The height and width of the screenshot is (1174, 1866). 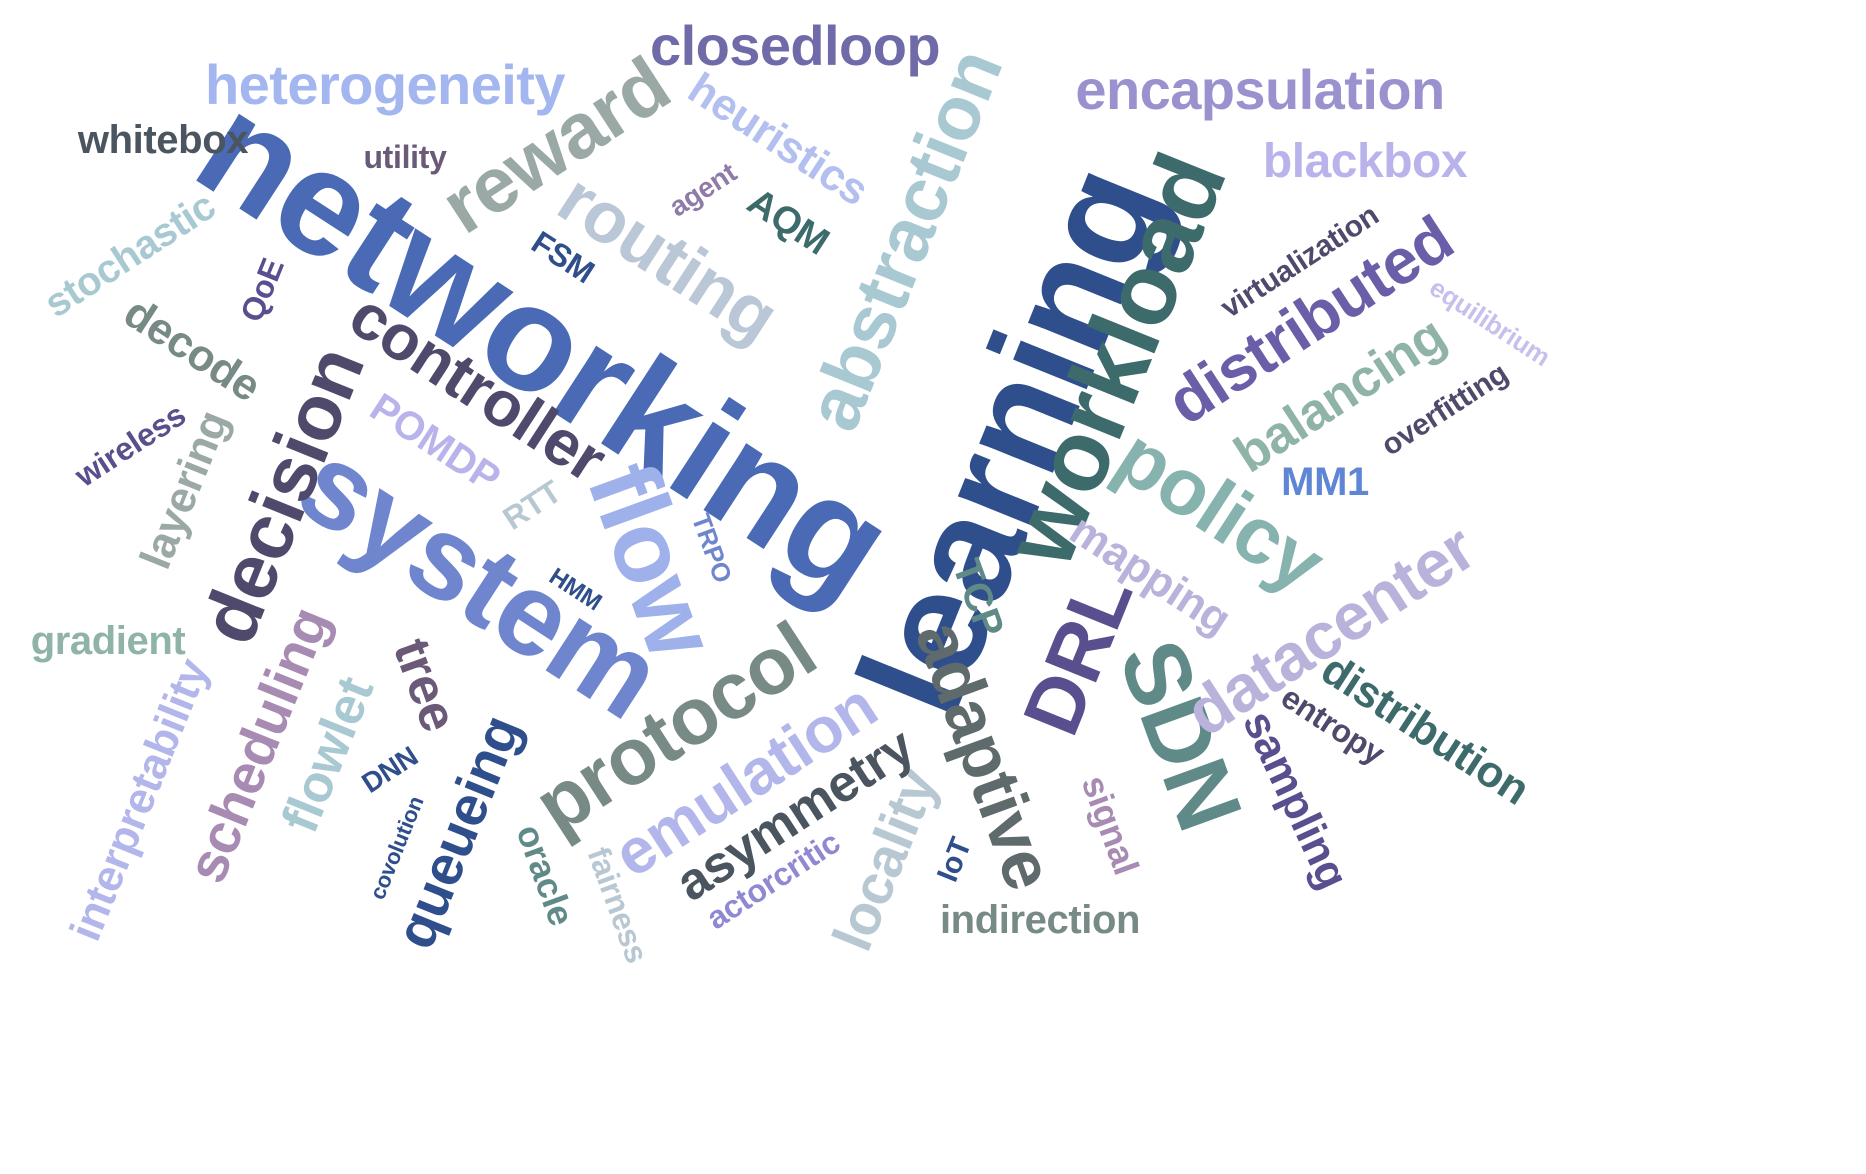 I want to click on cloud-word: QoE, so click(x=262, y=290).